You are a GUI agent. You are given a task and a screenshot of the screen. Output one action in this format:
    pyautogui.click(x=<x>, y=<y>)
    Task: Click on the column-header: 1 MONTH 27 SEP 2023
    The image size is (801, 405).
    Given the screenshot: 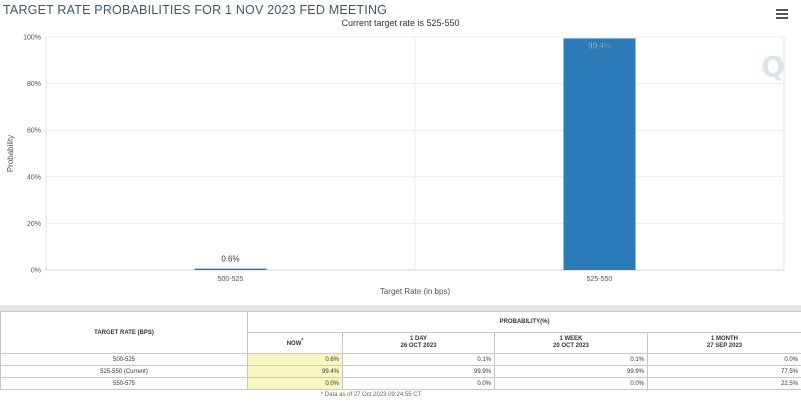 What is the action you would take?
    pyautogui.click(x=724, y=343)
    